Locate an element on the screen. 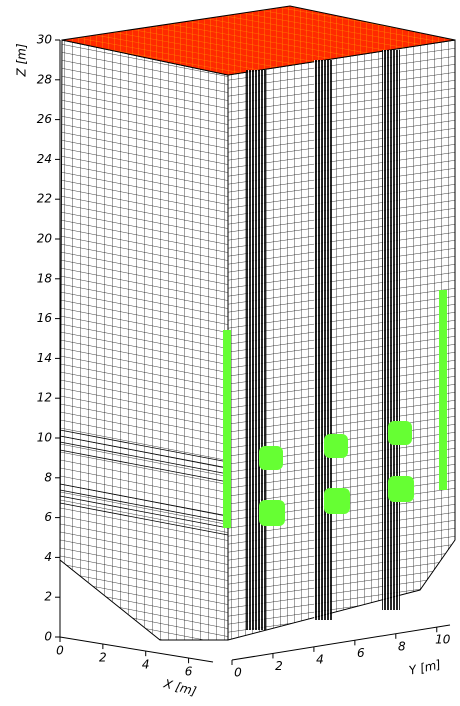  x-tick-label: 6 is located at coordinates (189, 672).